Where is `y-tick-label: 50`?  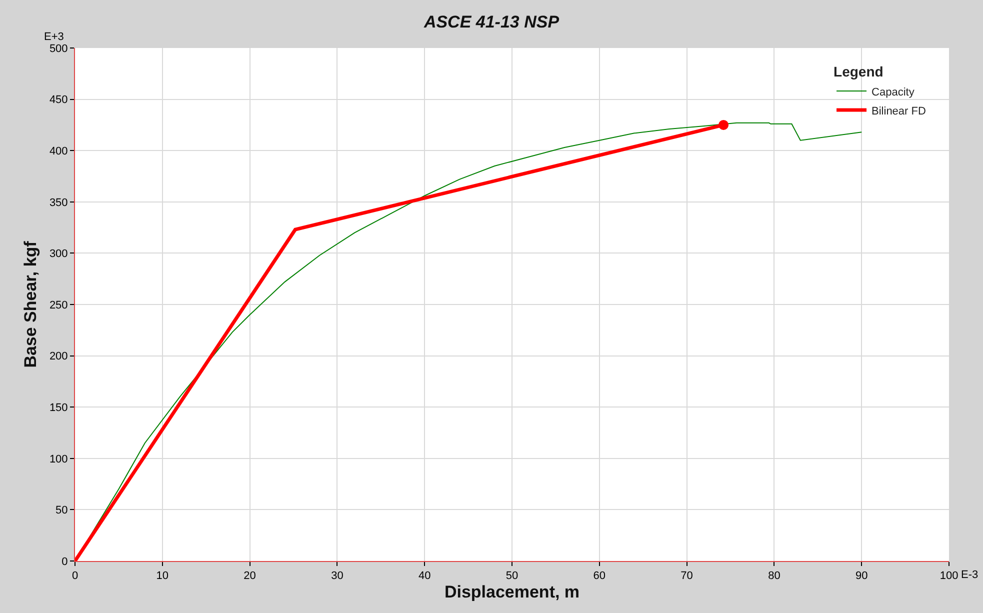
y-tick-label: 50 is located at coordinates (62, 510).